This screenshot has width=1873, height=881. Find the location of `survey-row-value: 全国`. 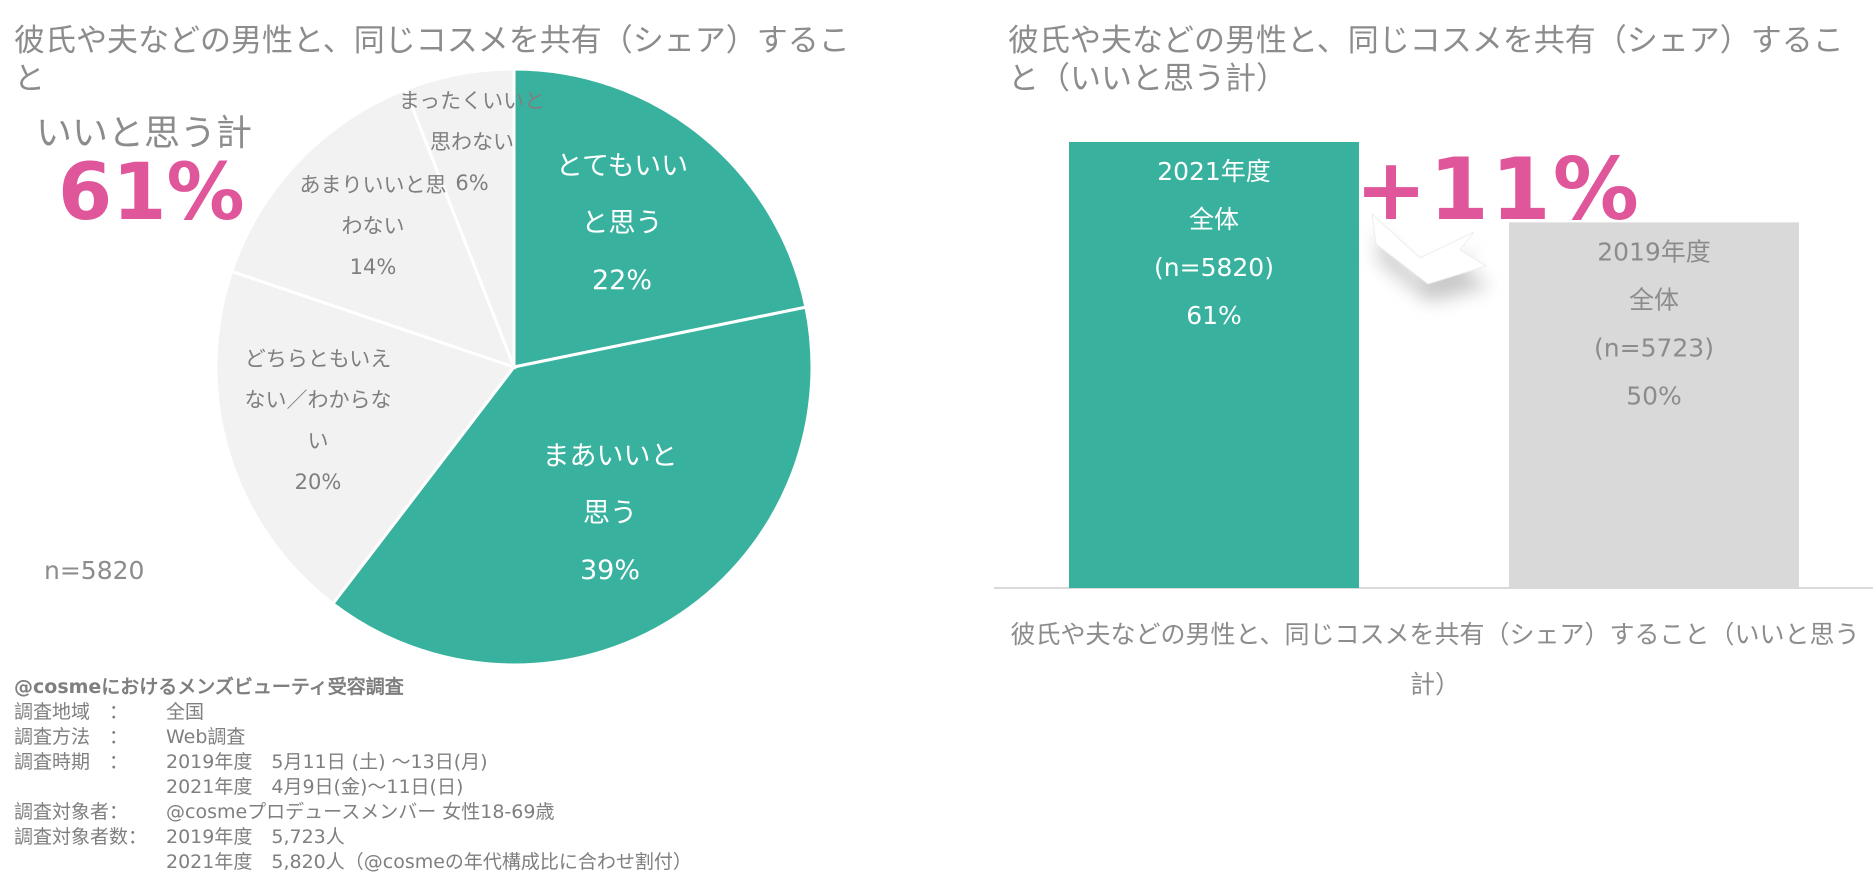

survey-row-value: 全国 is located at coordinates (185, 712).